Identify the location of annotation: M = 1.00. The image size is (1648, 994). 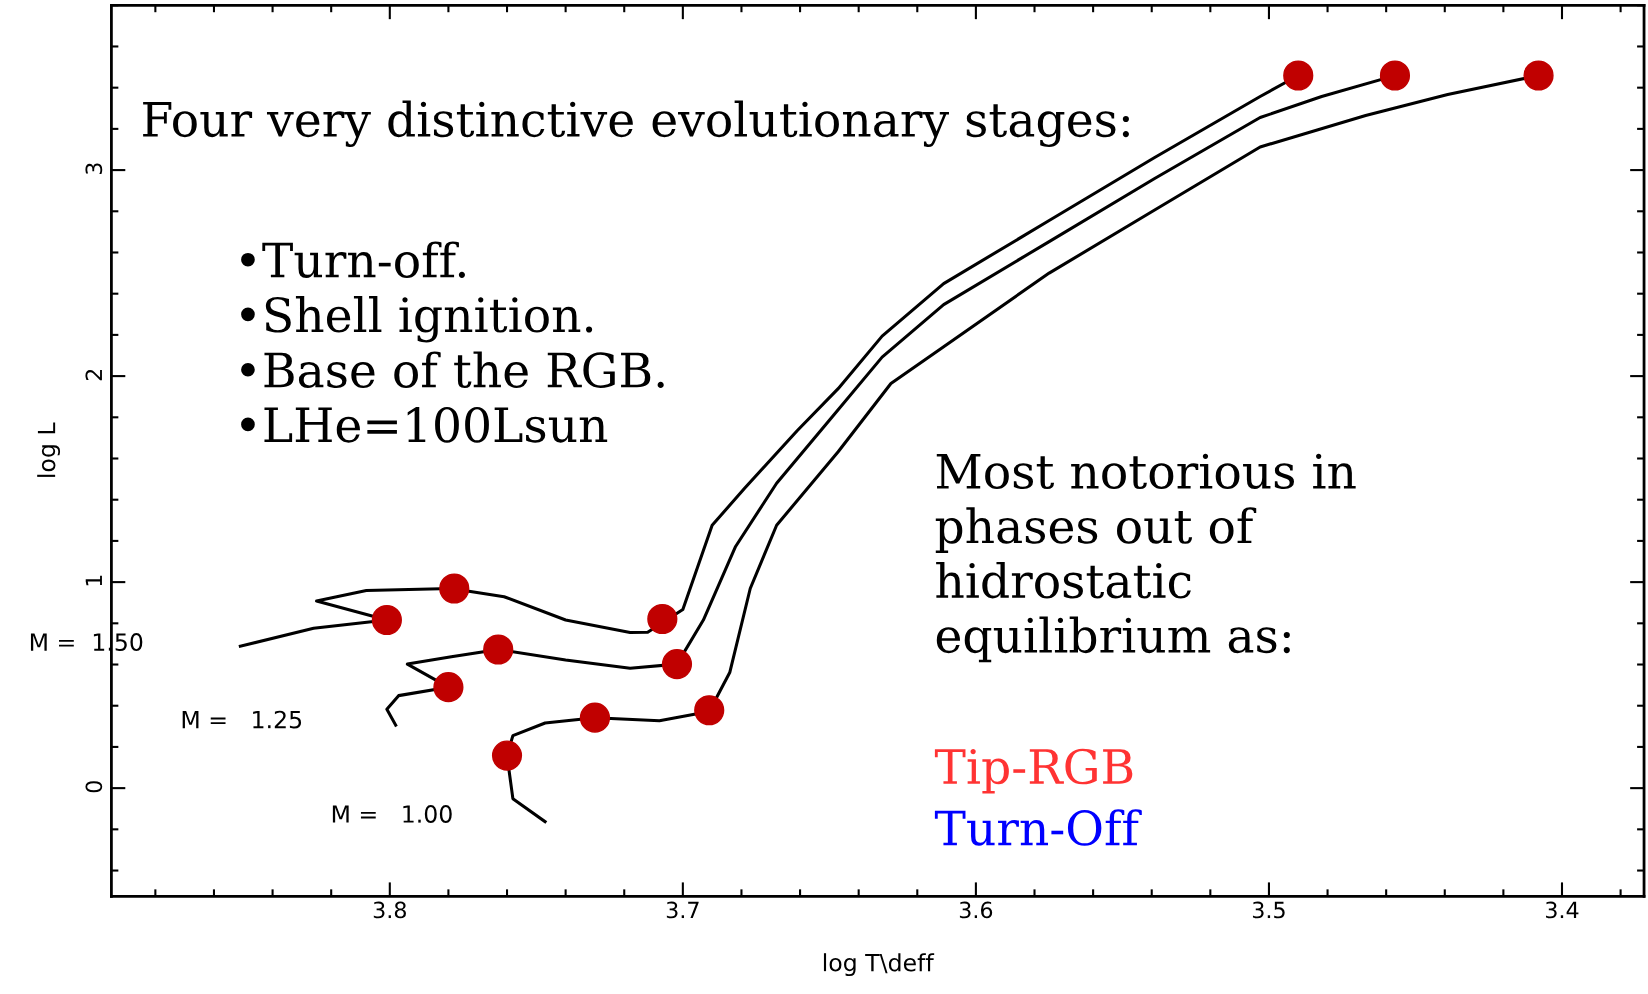
(392, 814).